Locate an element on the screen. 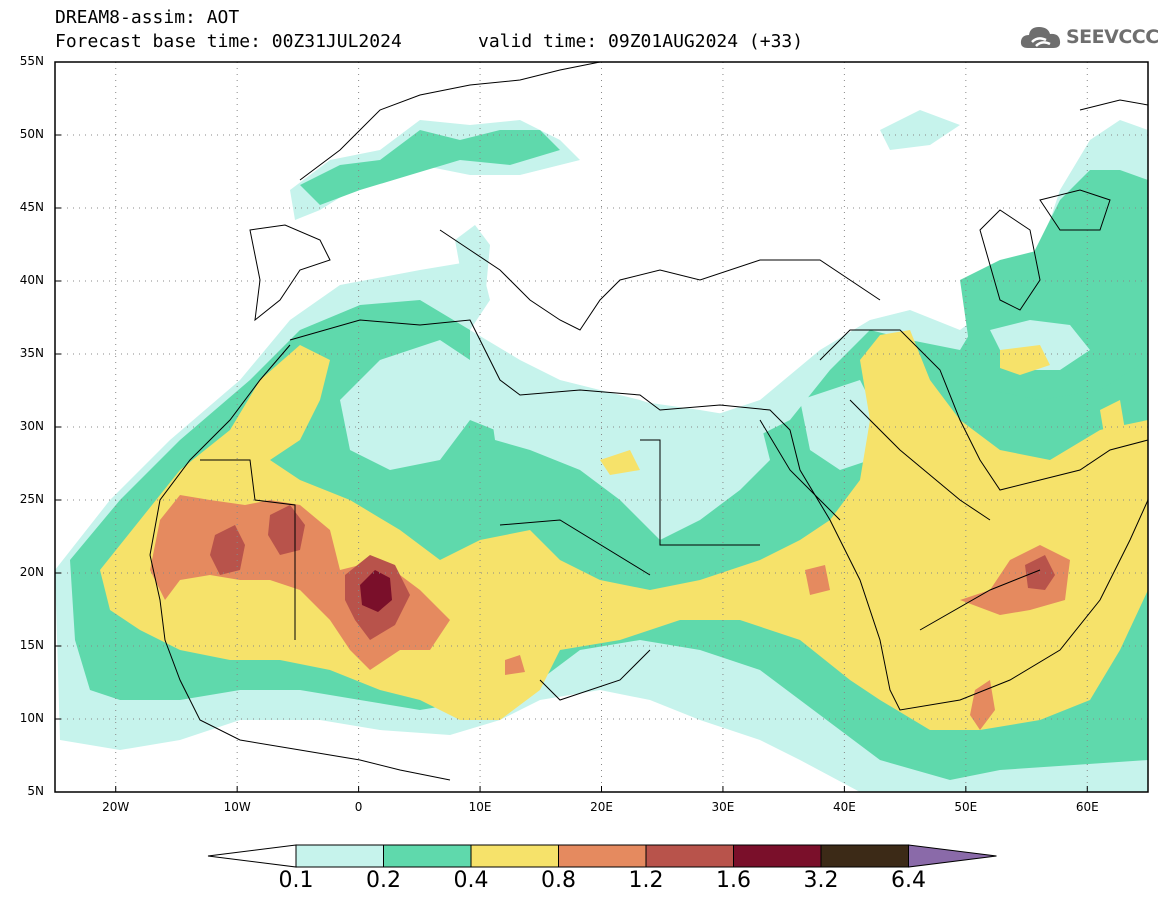 This screenshot has height=905, width=1165. lon-label: 60E is located at coordinates (1087, 807).